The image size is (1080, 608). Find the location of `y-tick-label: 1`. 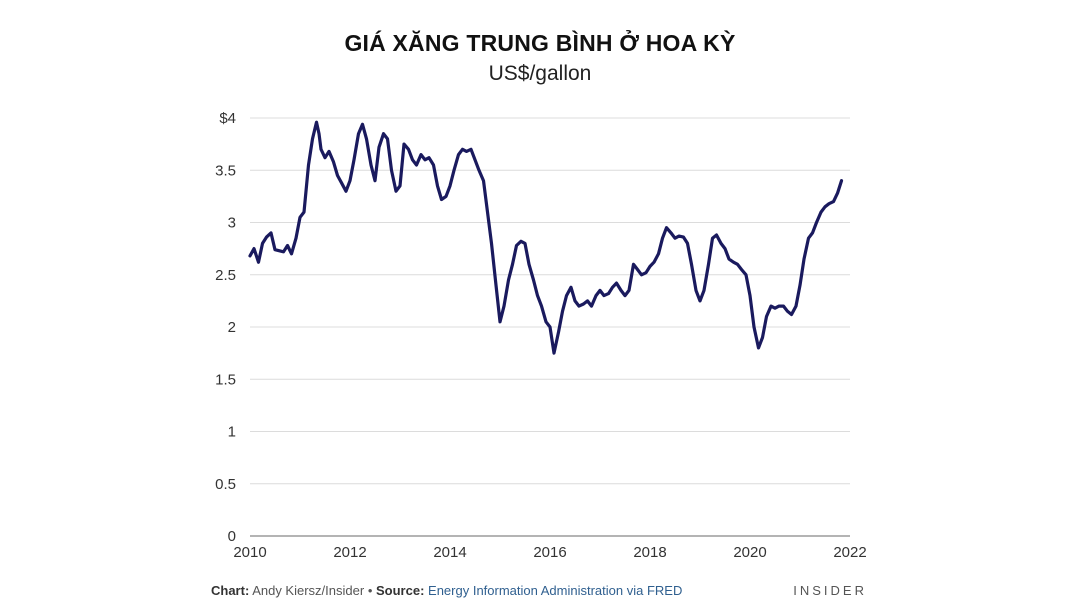

y-tick-label: 1 is located at coordinates (232, 432).